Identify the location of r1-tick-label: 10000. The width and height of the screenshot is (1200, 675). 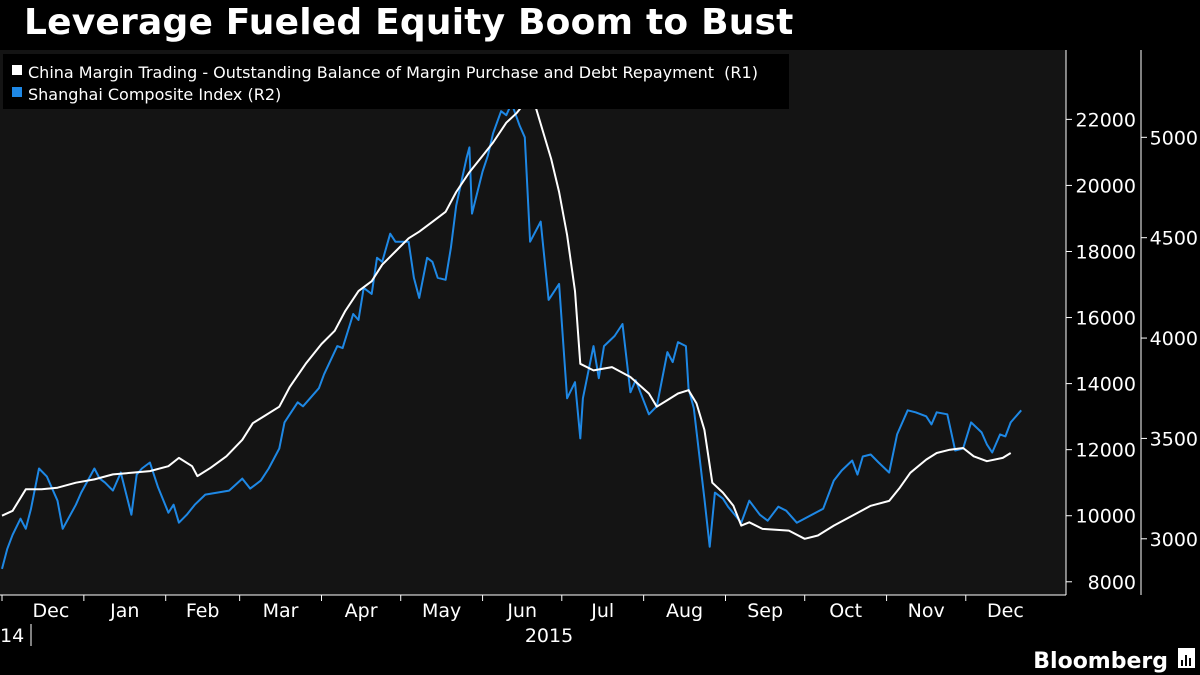
(1106, 517).